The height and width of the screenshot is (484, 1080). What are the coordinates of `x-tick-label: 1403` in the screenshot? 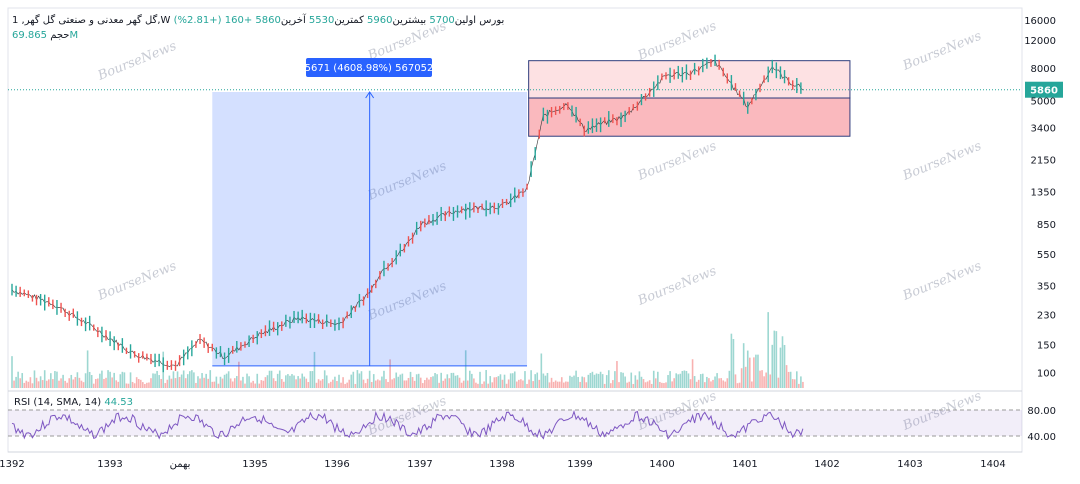 It's located at (909, 464).